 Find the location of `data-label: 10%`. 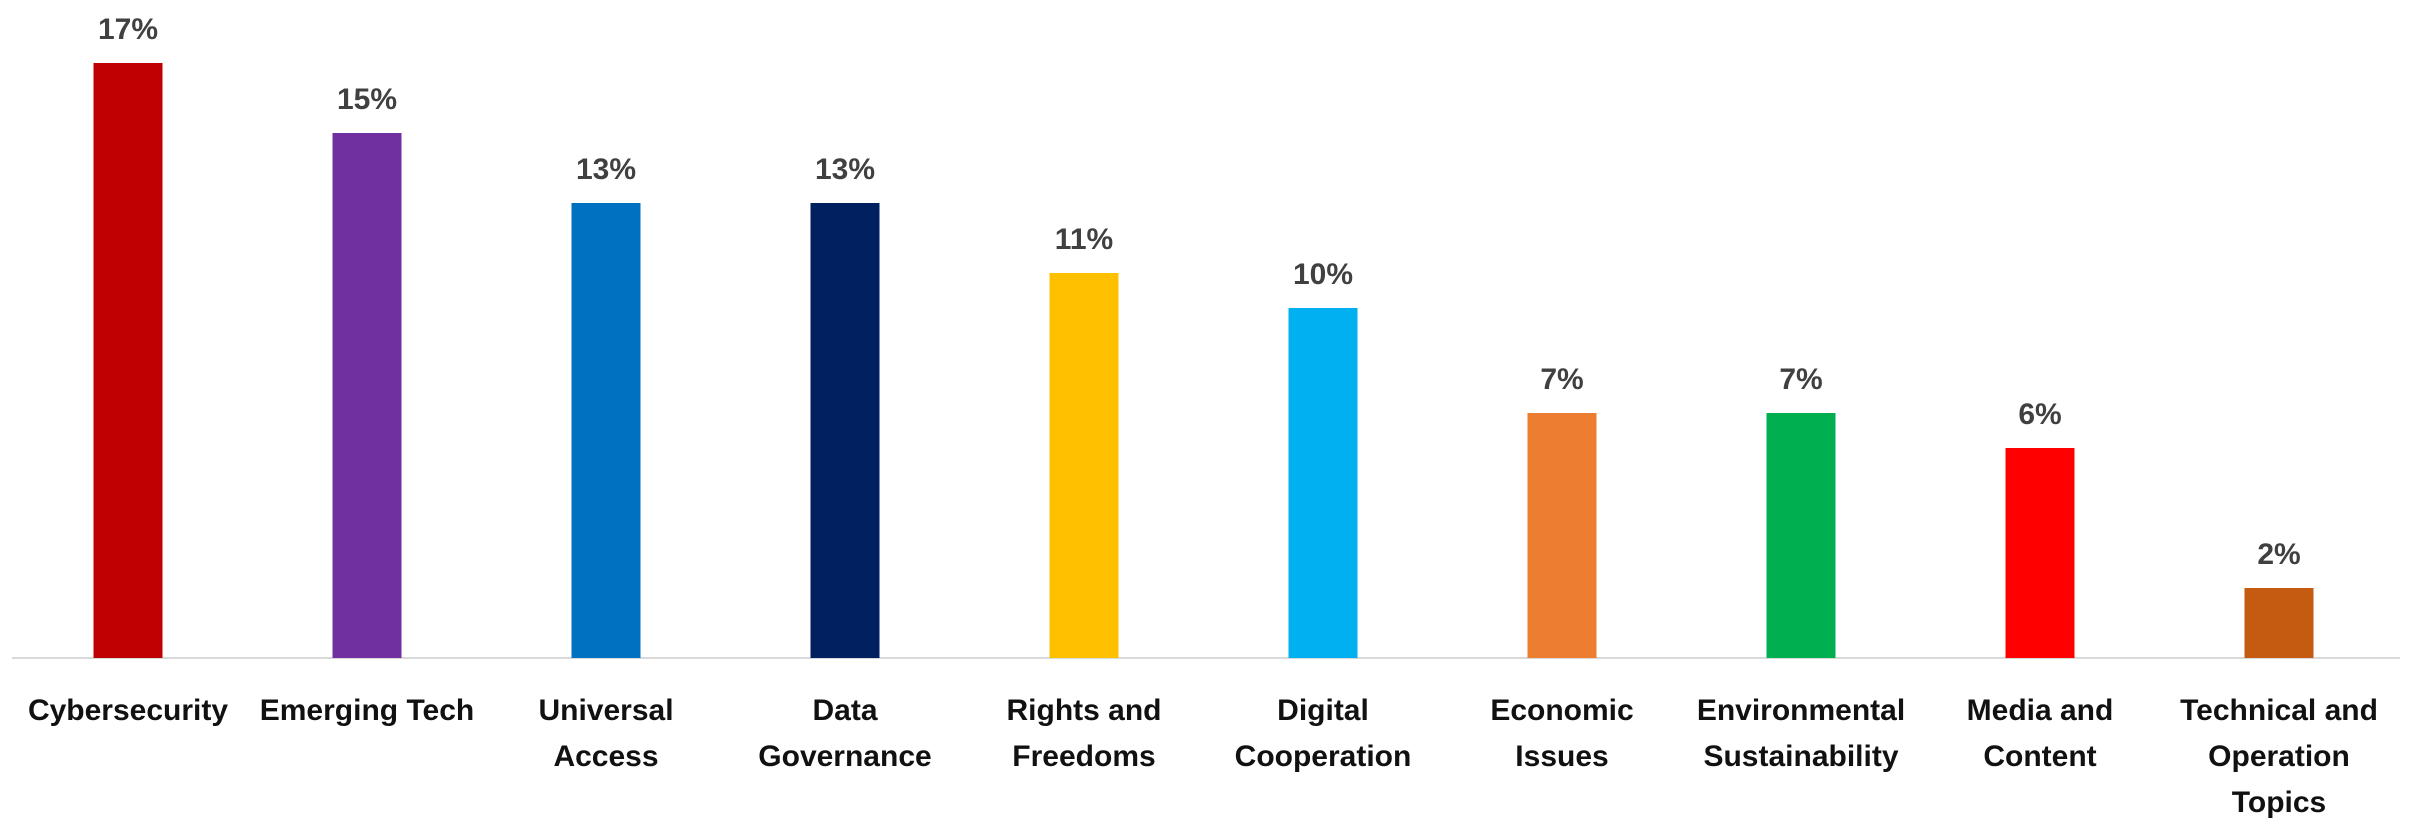

data-label: 10% is located at coordinates (1323, 274).